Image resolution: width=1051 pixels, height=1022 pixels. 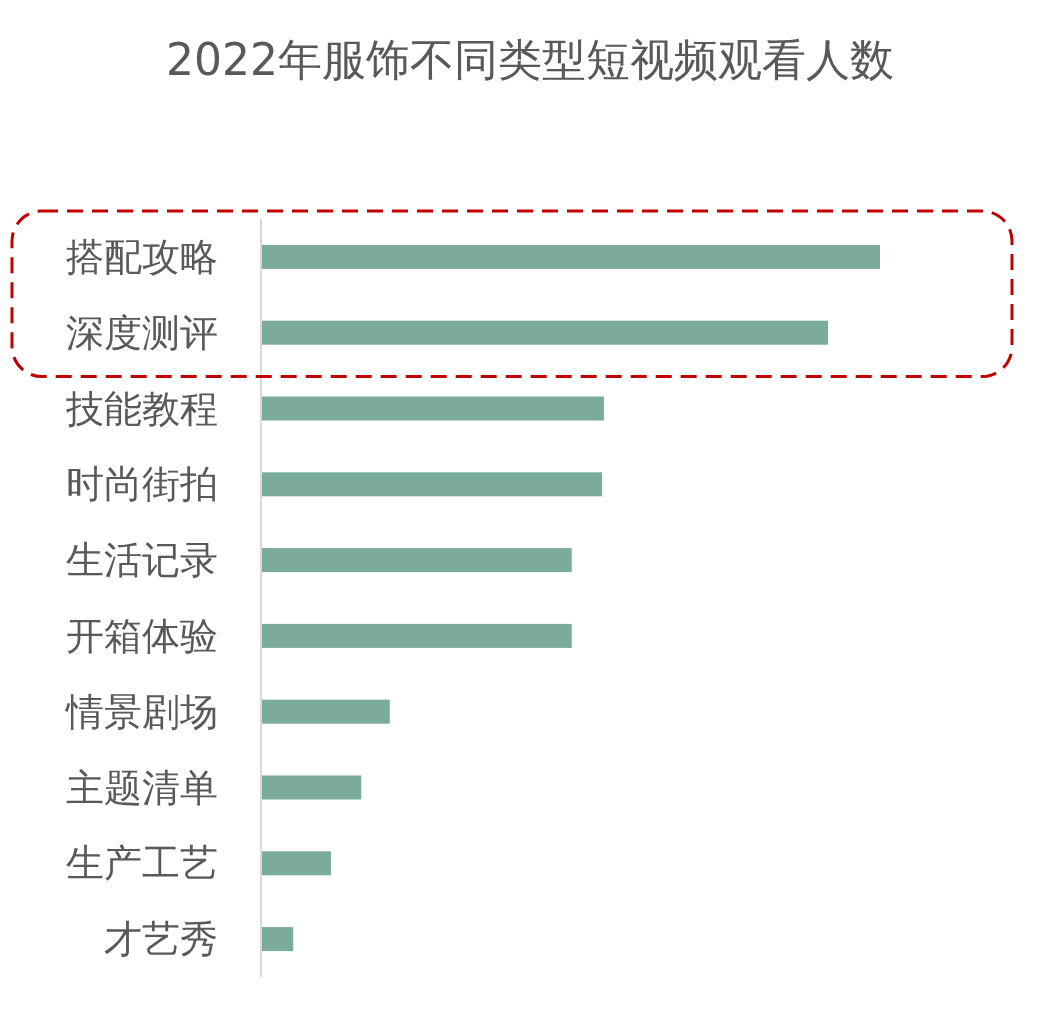 I want to click on chart-title: 2022年服饰不同类型短视频观看人数, so click(x=530, y=60).